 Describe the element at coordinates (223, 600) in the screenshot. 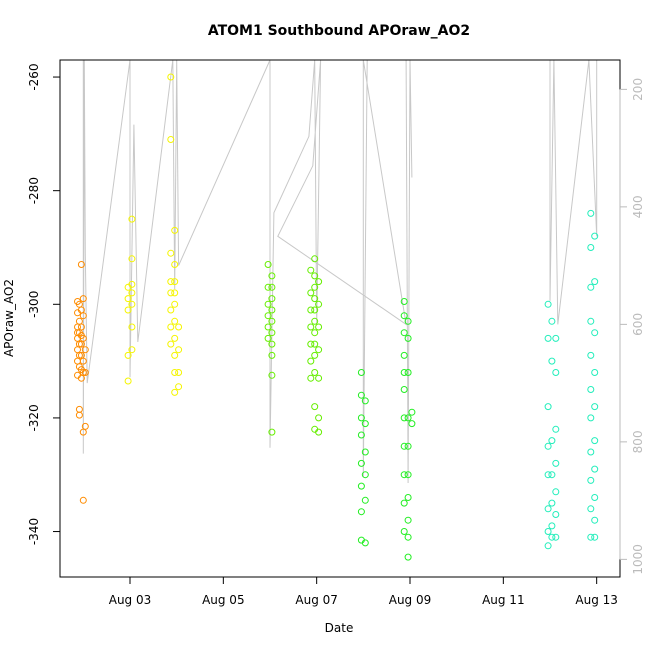

I see `x-tick-label: Aug 05` at that location.